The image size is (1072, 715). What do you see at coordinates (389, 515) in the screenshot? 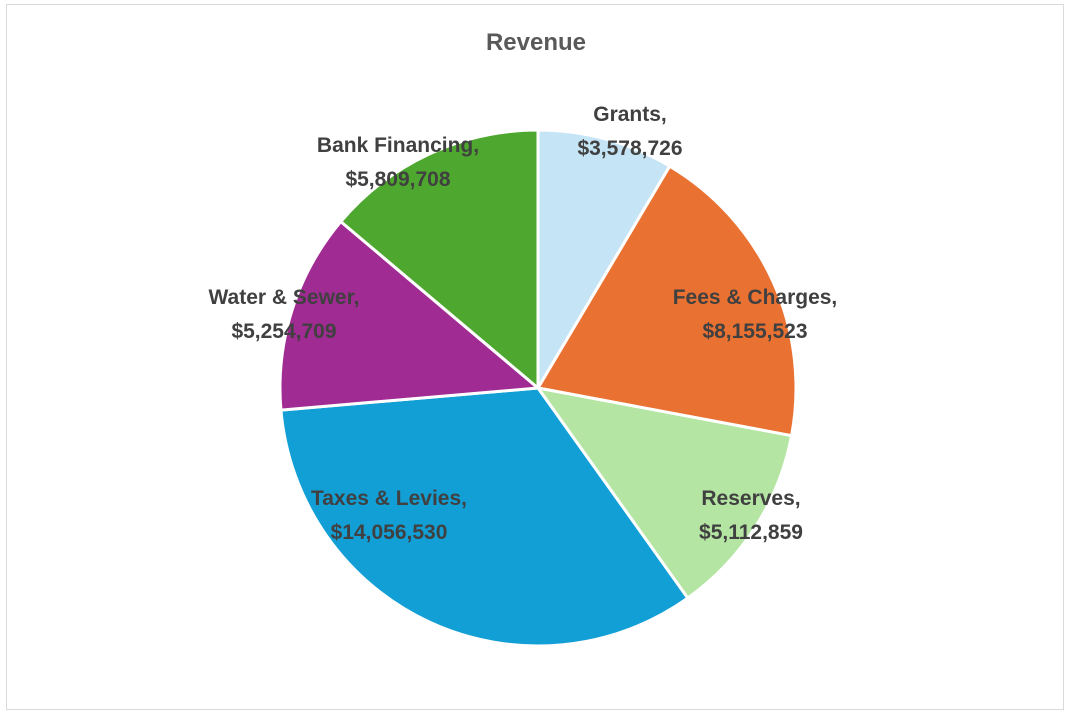
I see `data-label-taxes-levies: Taxes & Levies, $14,056,530` at bounding box center [389, 515].